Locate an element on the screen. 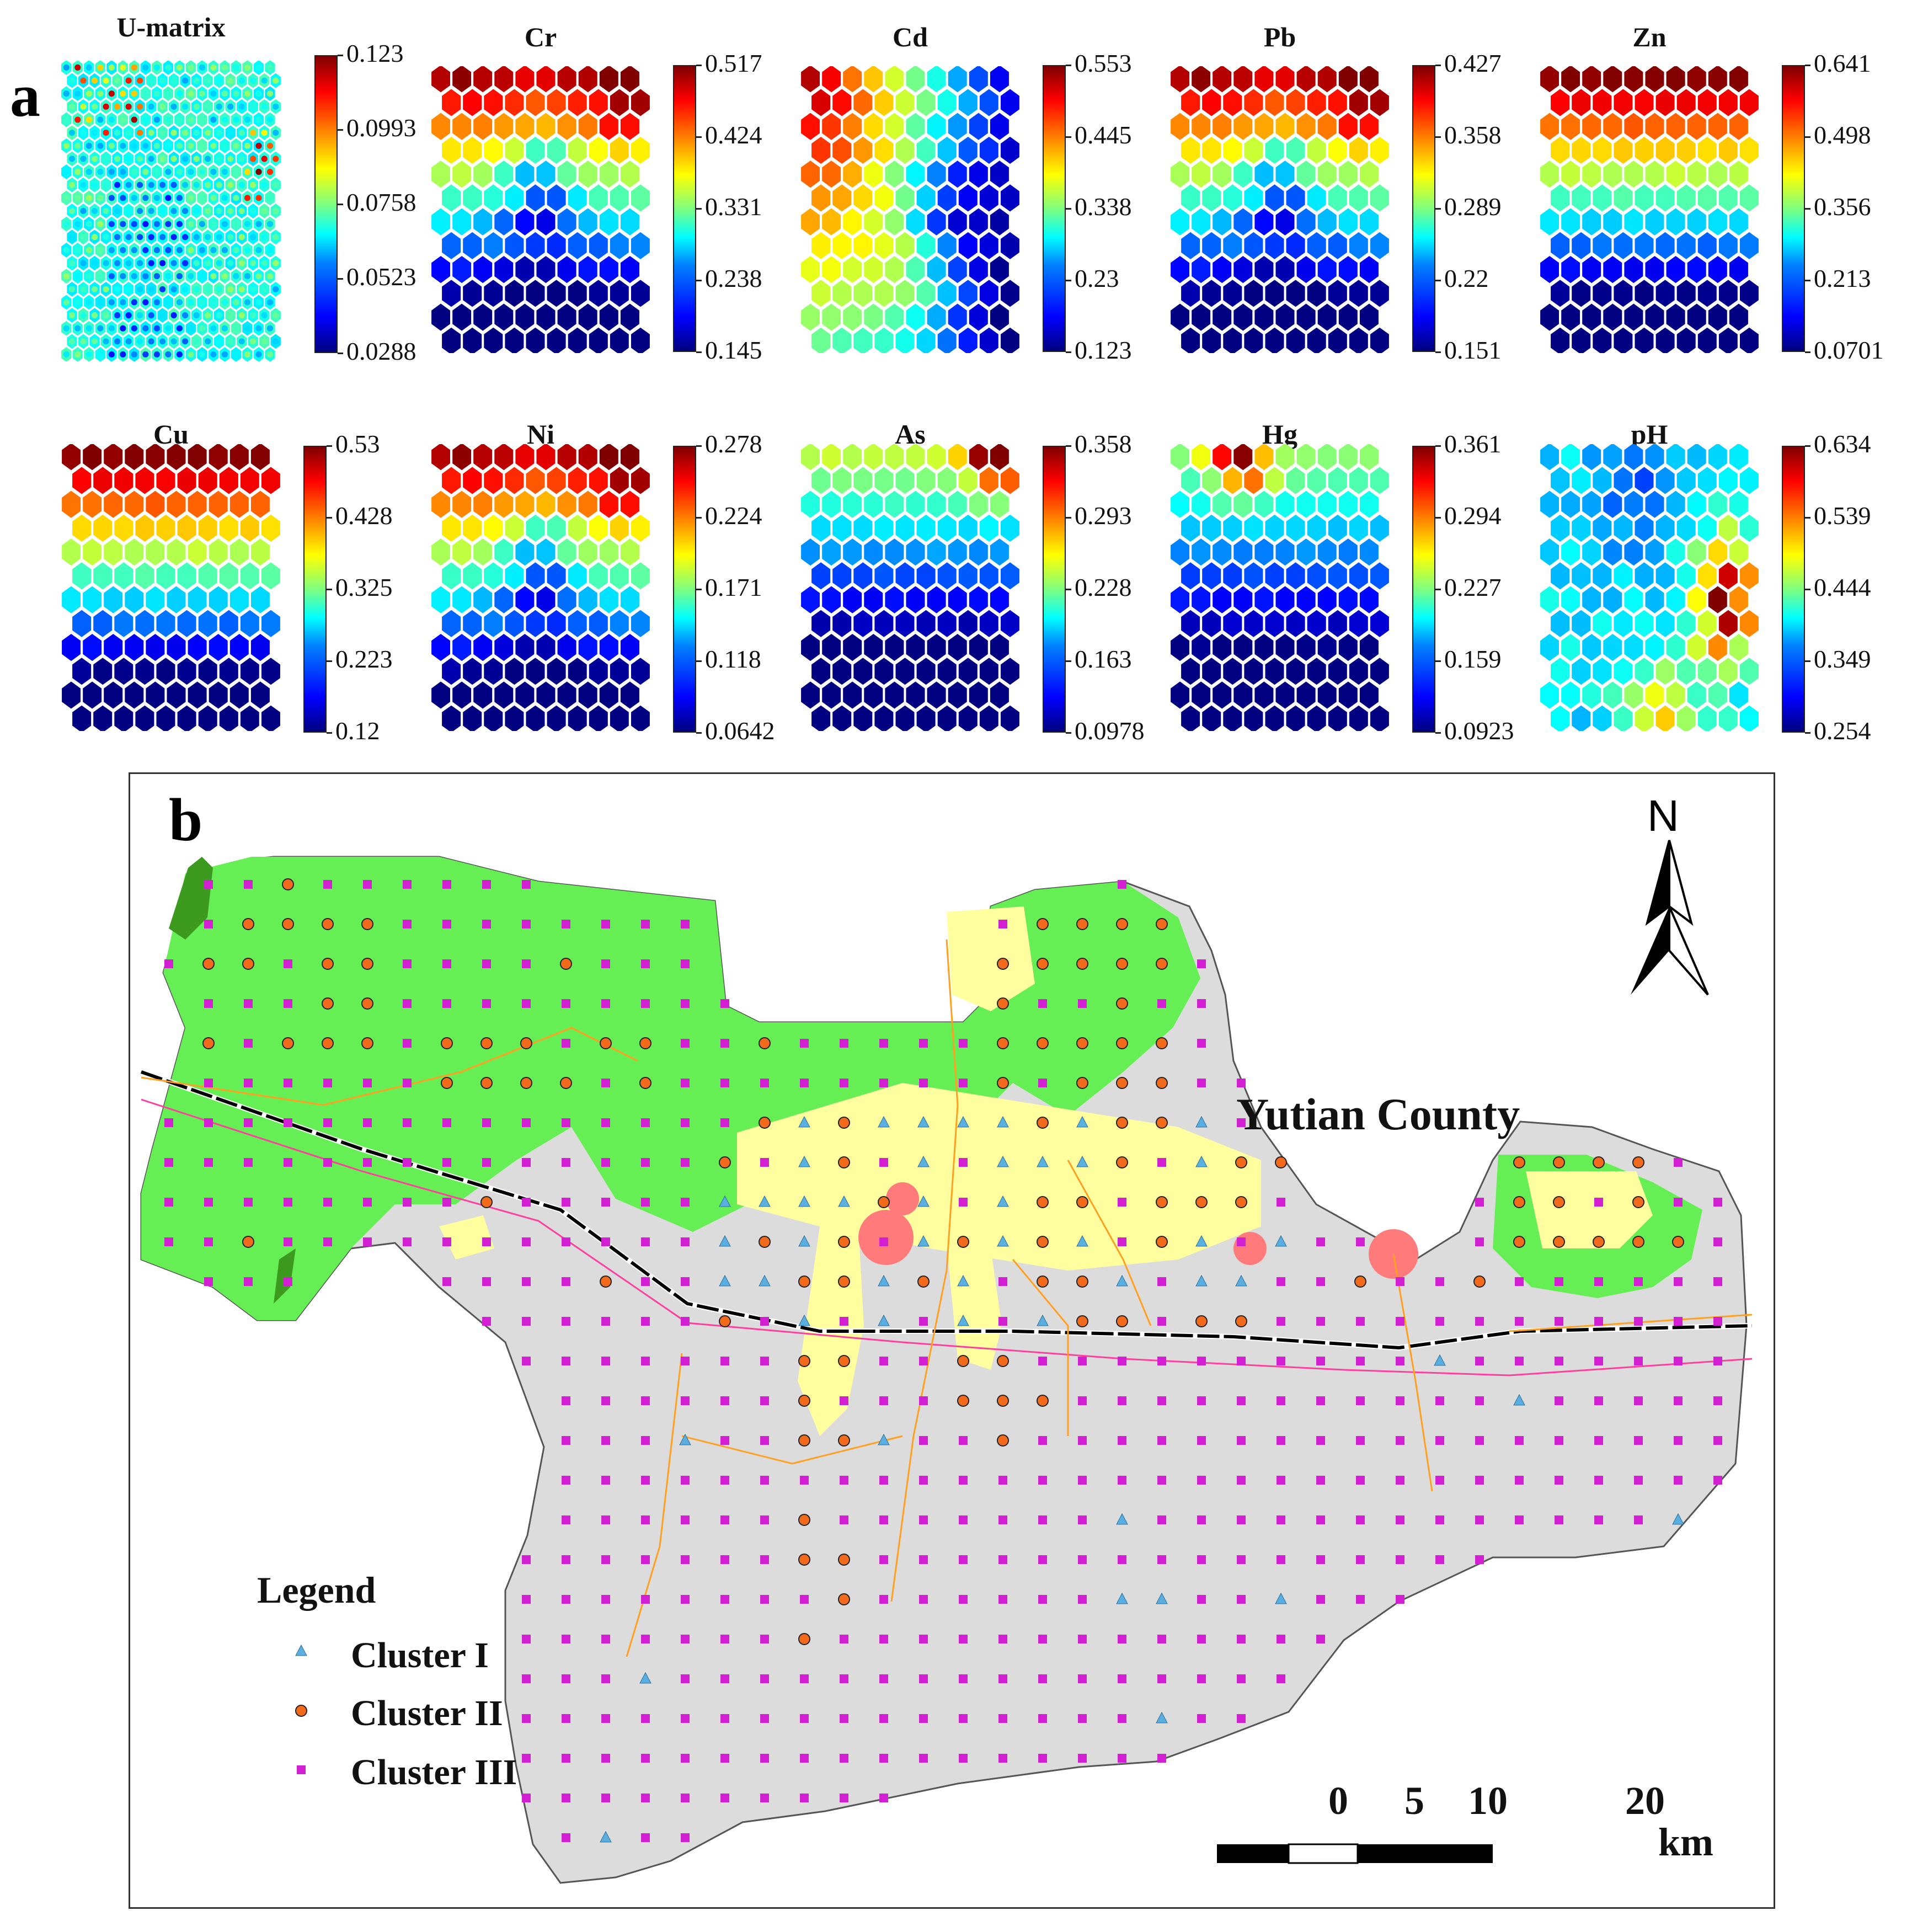 The width and height of the screenshot is (1912, 1932). som-plane-u-matrix is located at coordinates (171, 211).